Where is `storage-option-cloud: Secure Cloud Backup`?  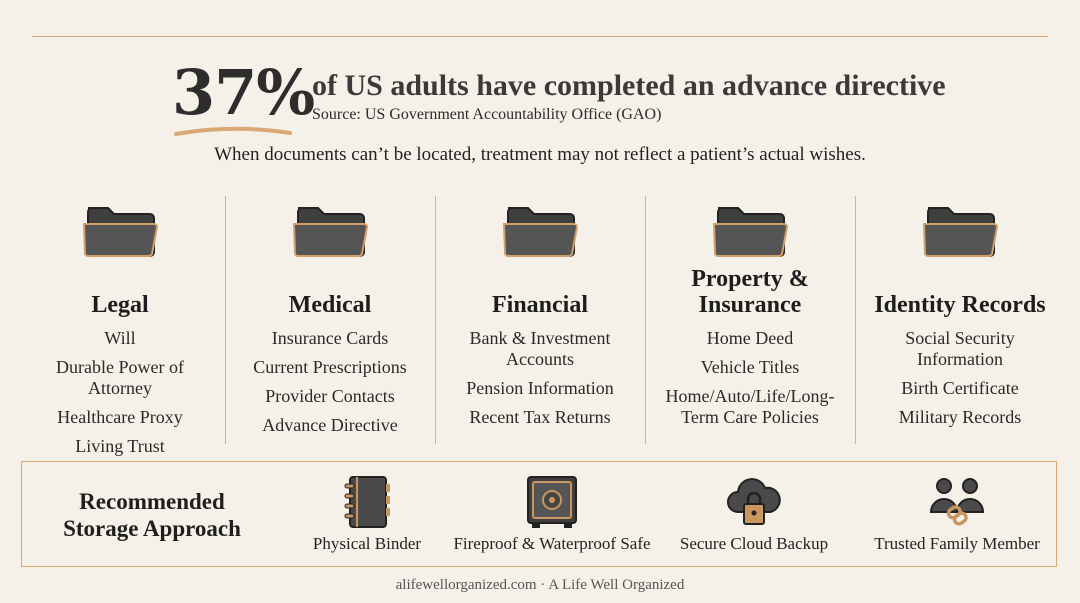
storage-option-cloud: Secure Cloud Backup is located at coordinates (754, 514).